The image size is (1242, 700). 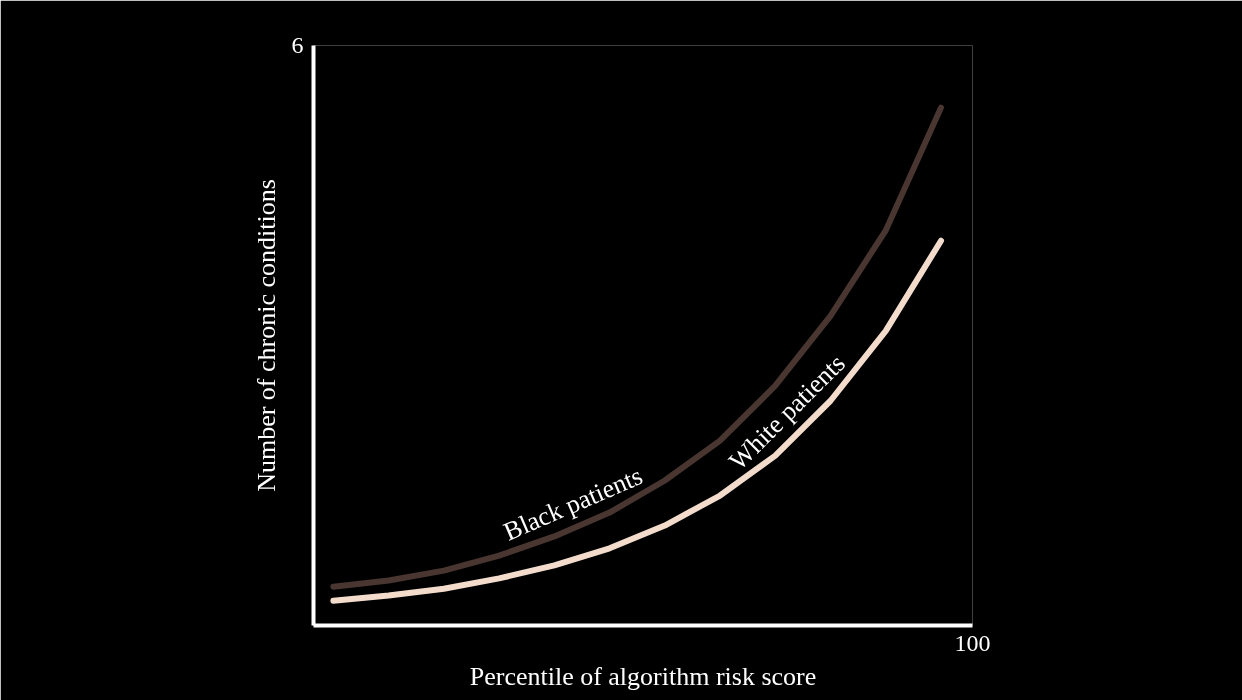 What do you see at coordinates (643, 676) in the screenshot?
I see `x-axis-title: Percentile of algorithm risk score` at bounding box center [643, 676].